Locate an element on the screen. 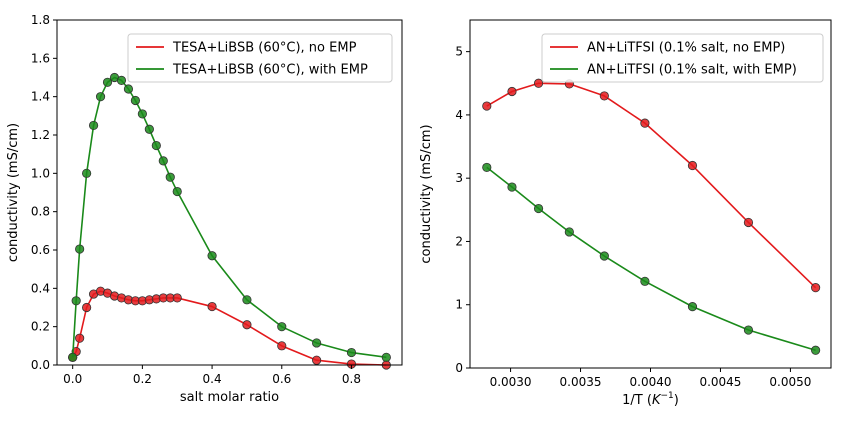 The width and height of the screenshot is (847, 422). y-tick-label: 0 is located at coordinates (459, 368).